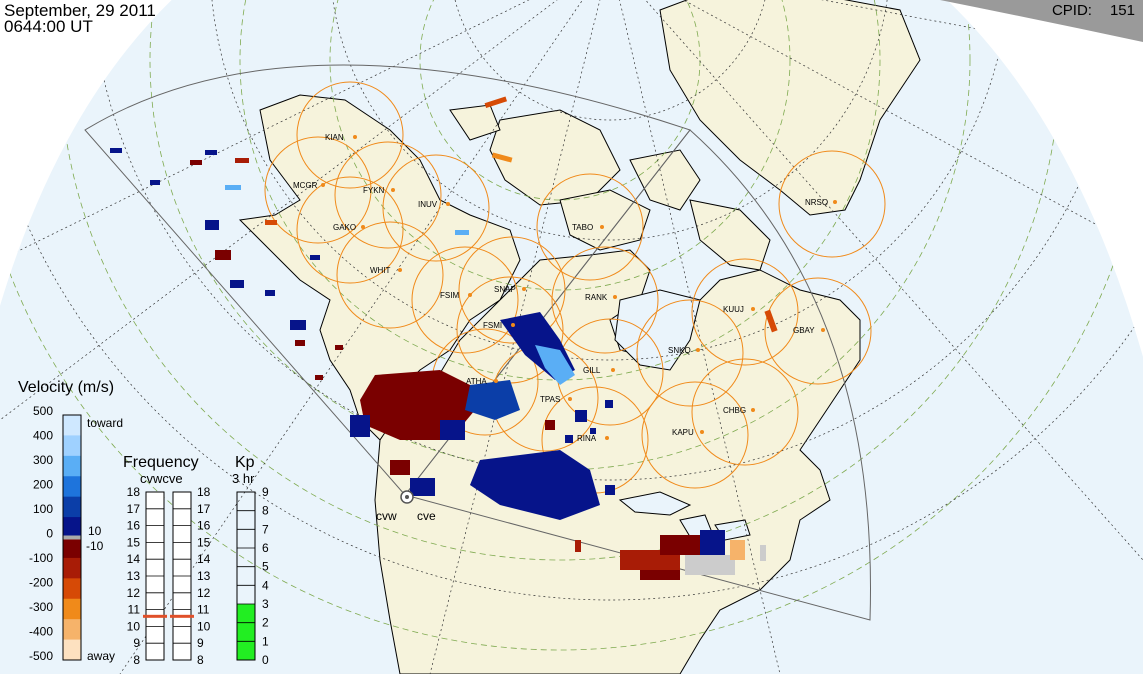 This screenshot has height=674, width=1143. I want to click on frequency-tick-left: 13, so click(134, 576).